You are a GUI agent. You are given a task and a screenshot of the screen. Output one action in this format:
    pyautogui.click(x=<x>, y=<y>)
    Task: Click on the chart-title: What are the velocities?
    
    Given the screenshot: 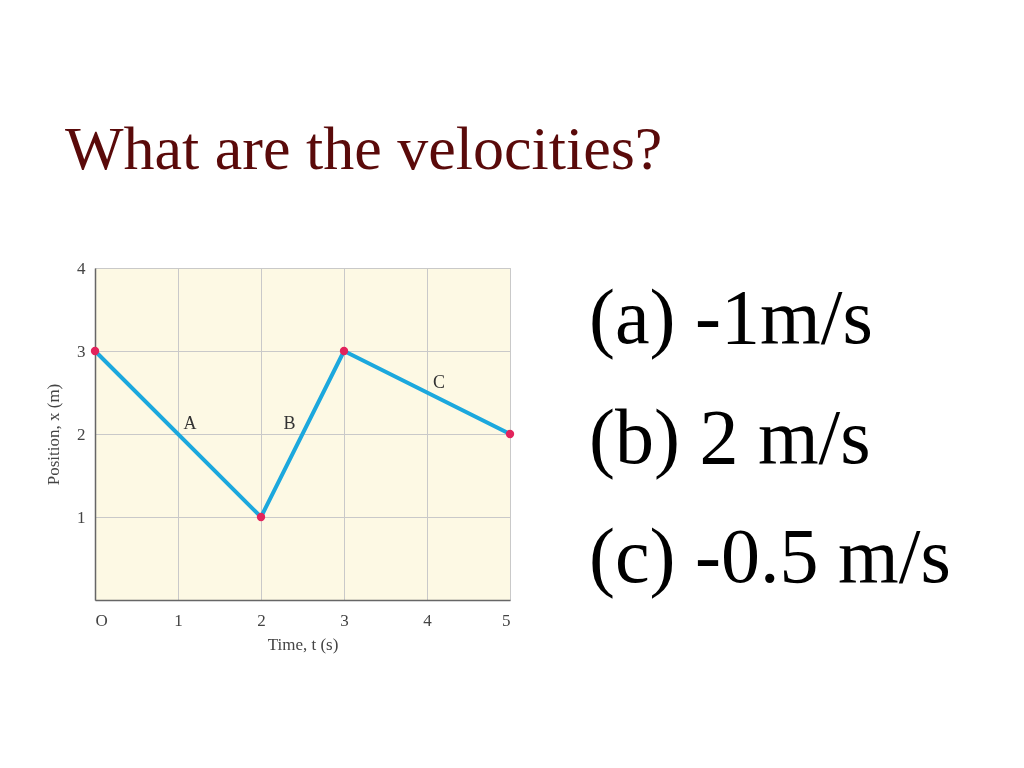 What is the action you would take?
    pyautogui.click(x=364, y=148)
    